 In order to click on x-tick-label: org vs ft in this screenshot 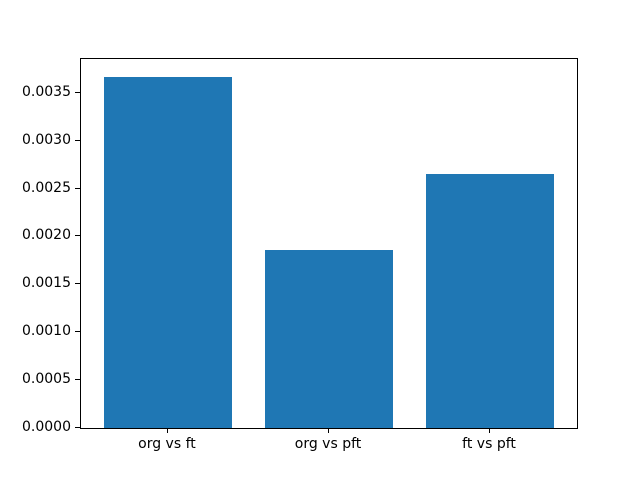, I will do `click(167, 444)`.